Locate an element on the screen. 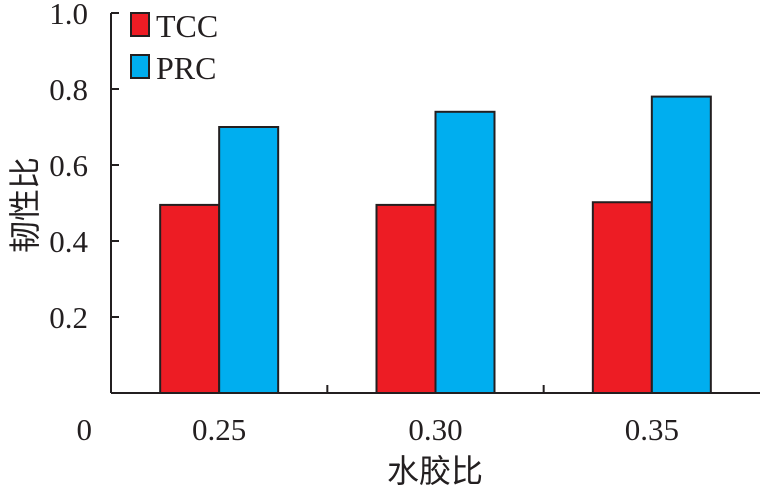 This screenshot has height=497, width=763. y-tick-label: 0.2 is located at coordinates (68, 317).